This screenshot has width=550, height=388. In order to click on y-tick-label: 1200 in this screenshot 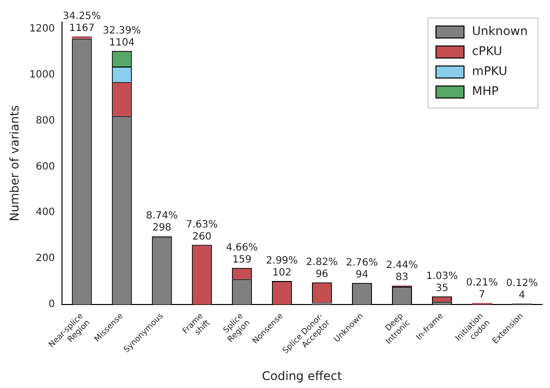, I will do `click(42, 28)`.